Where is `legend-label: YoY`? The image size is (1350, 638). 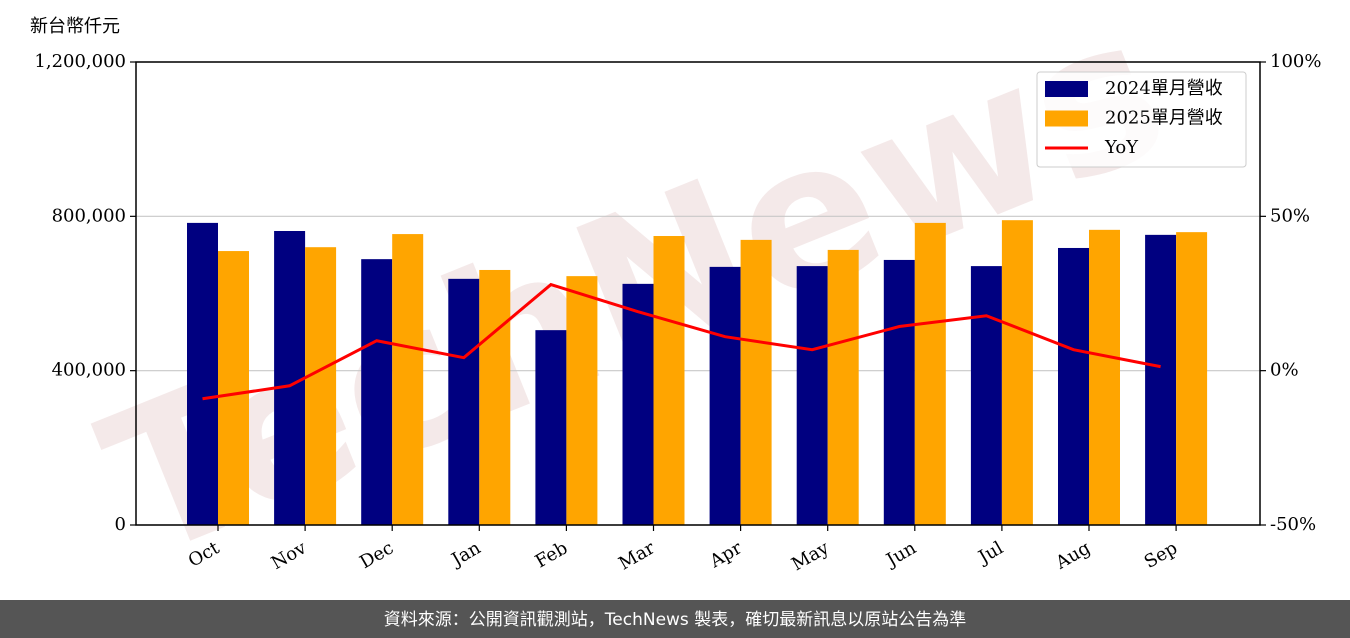 legend-label: YoY is located at coordinates (1121, 147).